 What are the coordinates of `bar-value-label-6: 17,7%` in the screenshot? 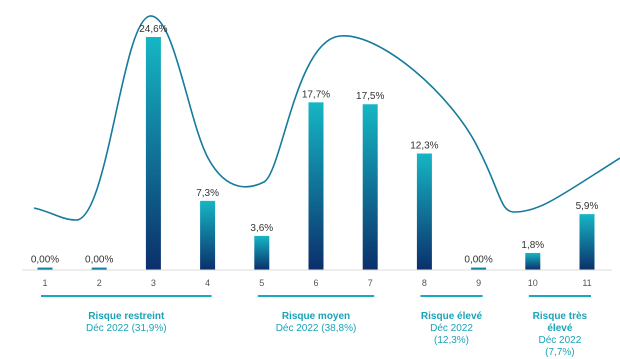 It's located at (316, 94).